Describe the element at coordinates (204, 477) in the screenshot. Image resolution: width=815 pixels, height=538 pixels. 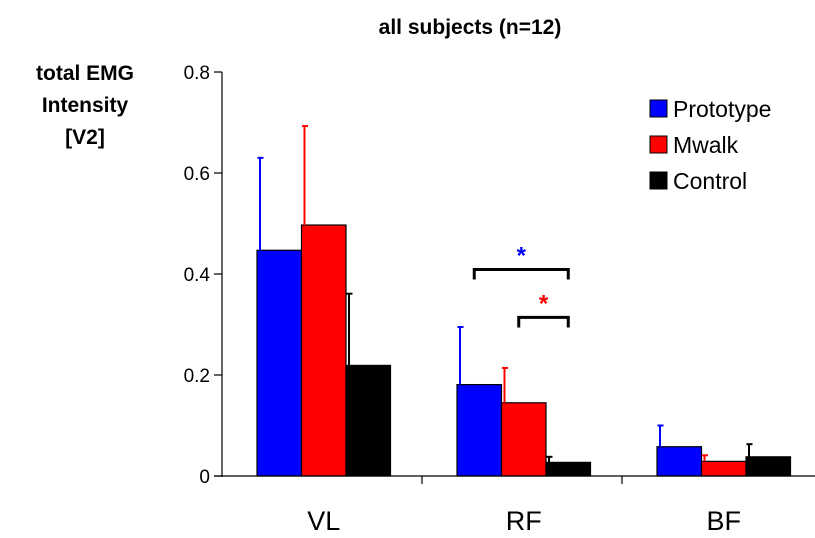
I see `y-tick-label: 0` at that location.